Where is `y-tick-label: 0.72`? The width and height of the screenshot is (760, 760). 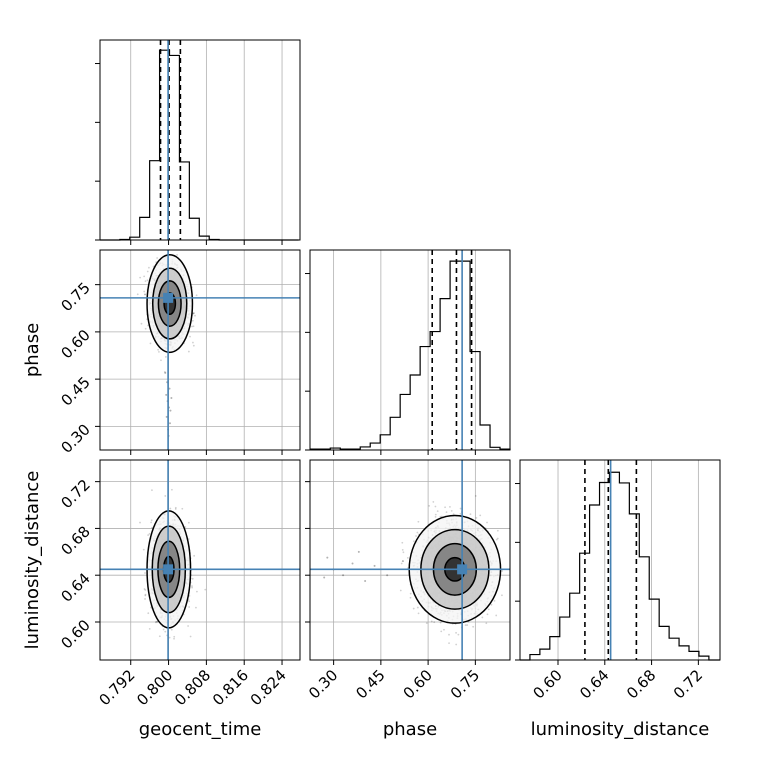 y-tick-label: 0.72 is located at coordinates (75, 494).